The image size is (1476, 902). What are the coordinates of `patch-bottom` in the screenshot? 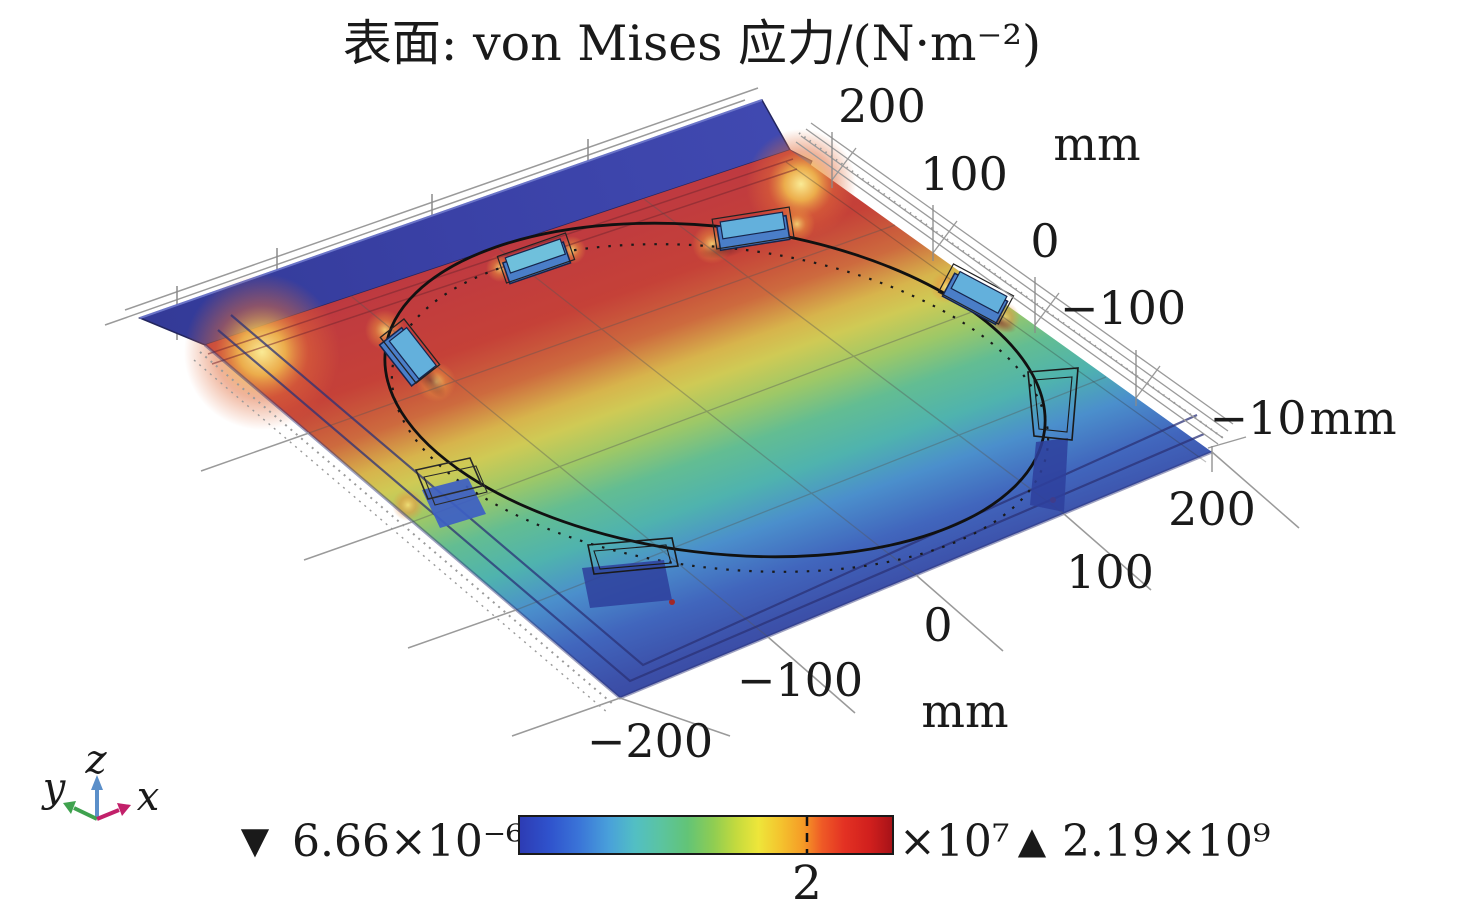 It's located at (630, 572).